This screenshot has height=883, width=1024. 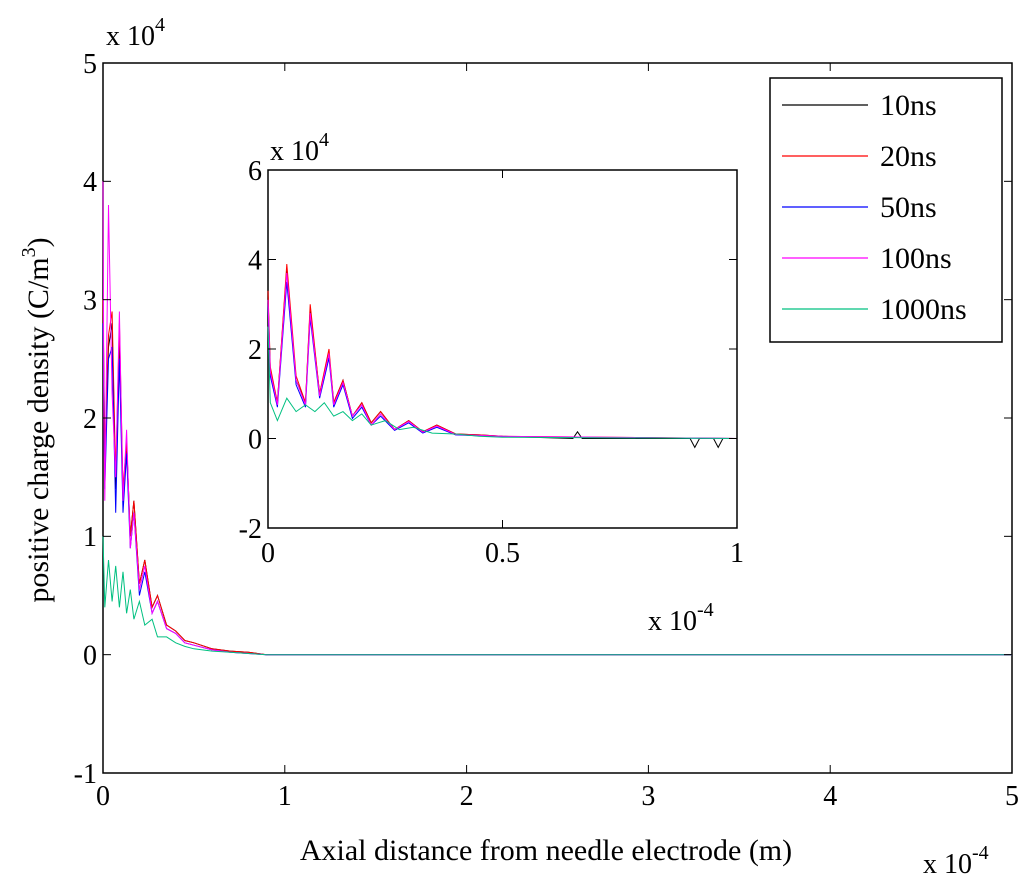 What do you see at coordinates (467, 796) in the screenshot?
I see `main-x-tick-label: 2` at bounding box center [467, 796].